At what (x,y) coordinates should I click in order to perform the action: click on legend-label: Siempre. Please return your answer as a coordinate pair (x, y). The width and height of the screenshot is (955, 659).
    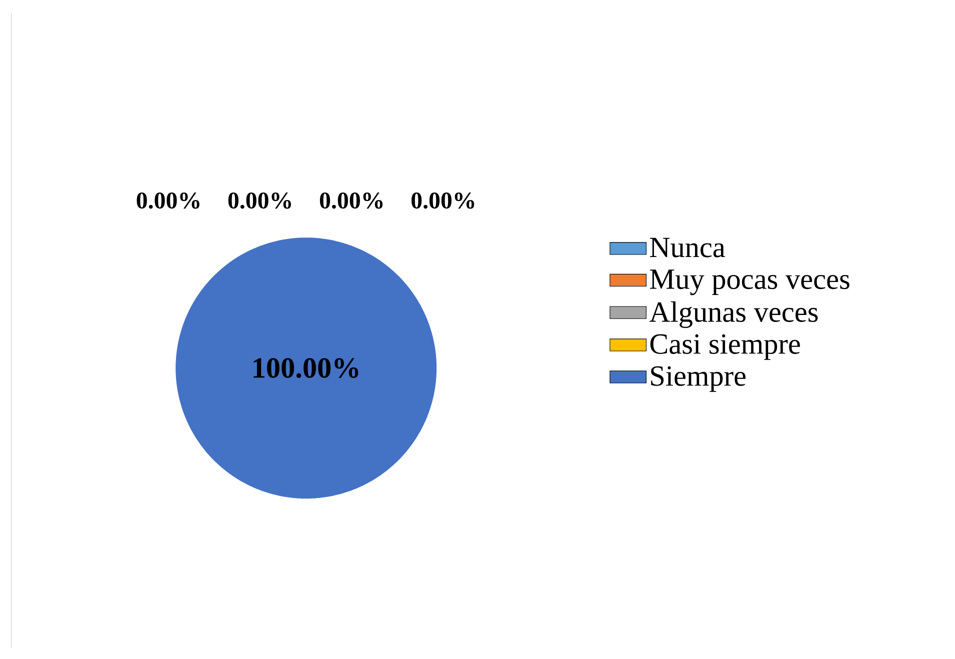
    Looking at the image, I should click on (698, 379).